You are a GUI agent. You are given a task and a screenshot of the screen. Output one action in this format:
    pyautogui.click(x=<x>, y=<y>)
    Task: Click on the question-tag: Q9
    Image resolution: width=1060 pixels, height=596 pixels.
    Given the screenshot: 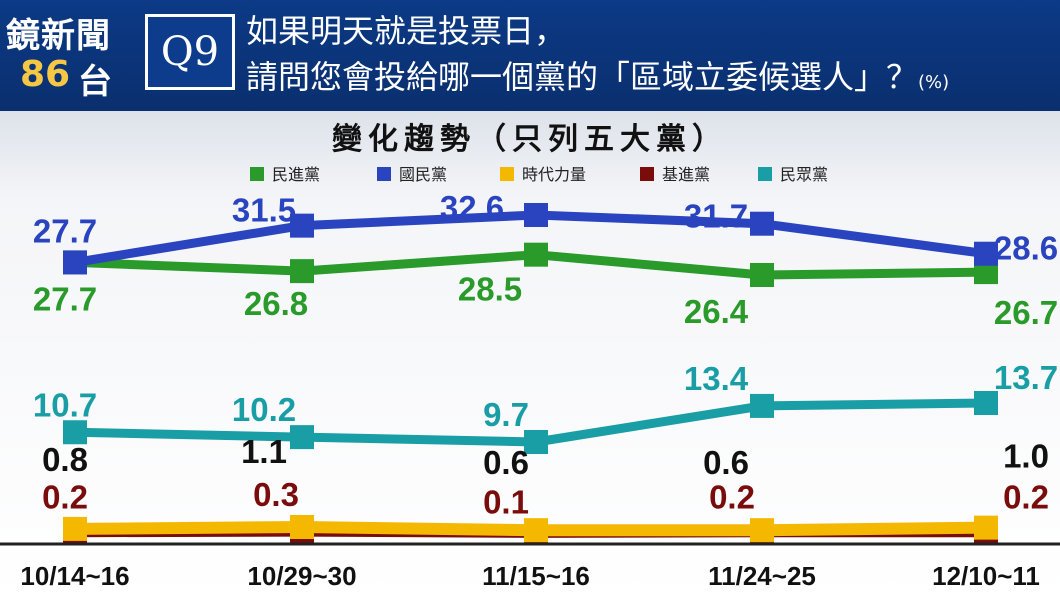 What is the action you would take?
    pyautogui.click(x=190, y=52)
    